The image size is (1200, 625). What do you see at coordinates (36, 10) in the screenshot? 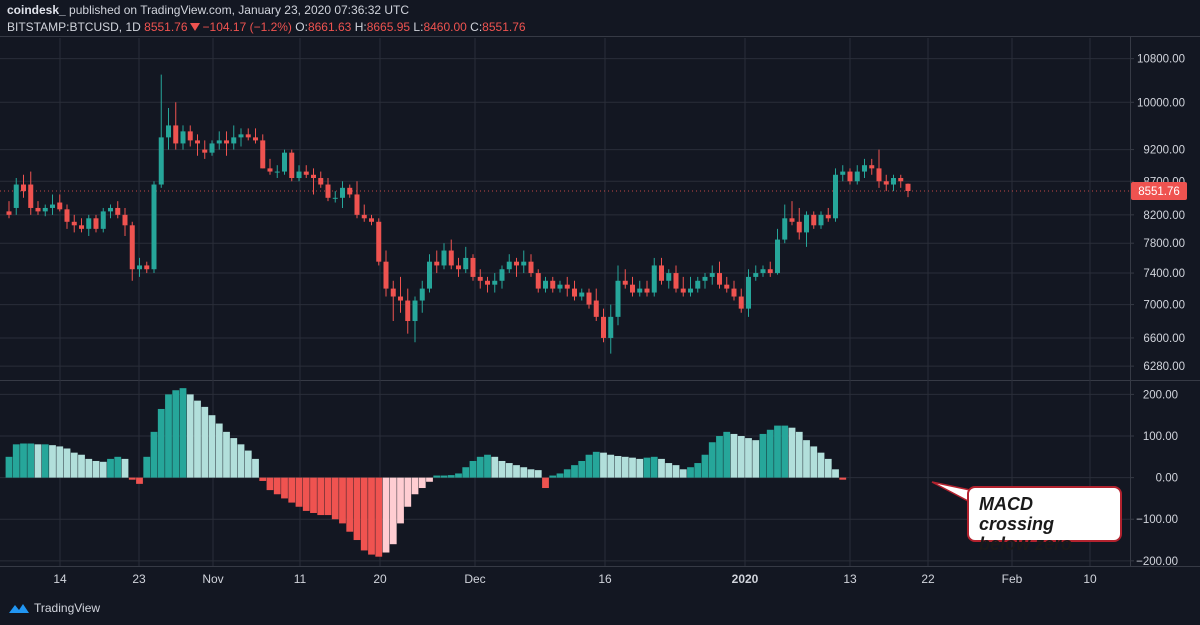
I see `publisher-name: coindesk_` at bounding box center [36, 10].